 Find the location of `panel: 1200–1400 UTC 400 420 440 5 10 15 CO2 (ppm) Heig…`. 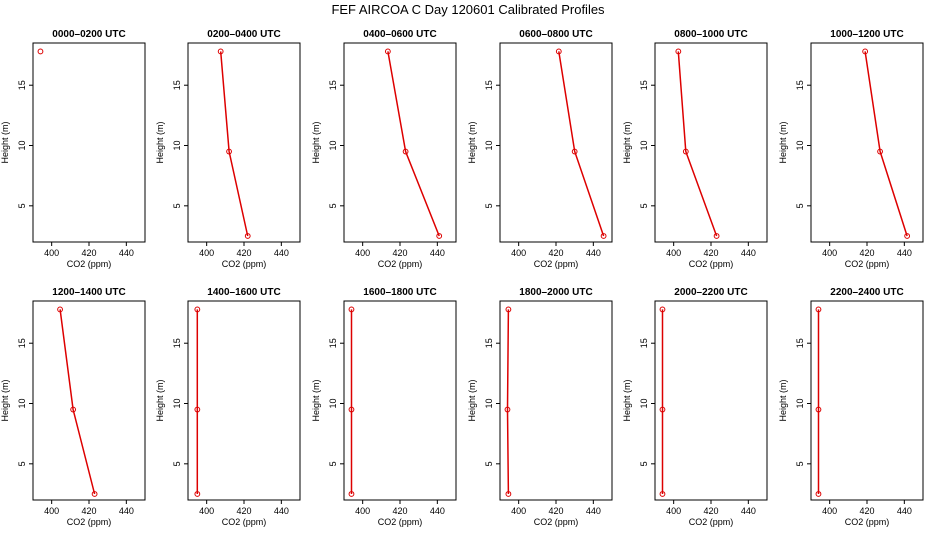

panel: 1200–1400 UTC 400 420 440 5 10 15 CO2 (ppm) Heig… is located at coordinates (73, 407).